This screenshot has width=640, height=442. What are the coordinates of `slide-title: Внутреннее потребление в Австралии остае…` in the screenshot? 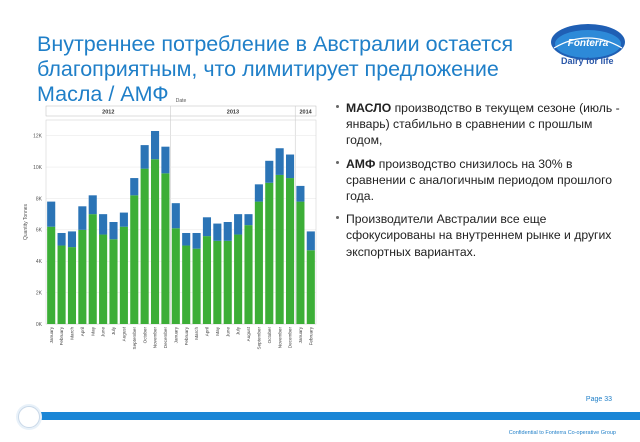 It's located at (275, 68).